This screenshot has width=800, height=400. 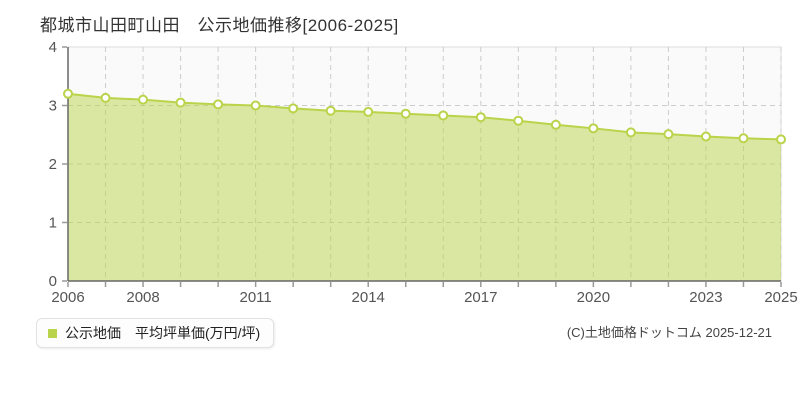 I want to click on legend: 公示地価 平均坪単価(万円/坪), so click(x=155, y=333).